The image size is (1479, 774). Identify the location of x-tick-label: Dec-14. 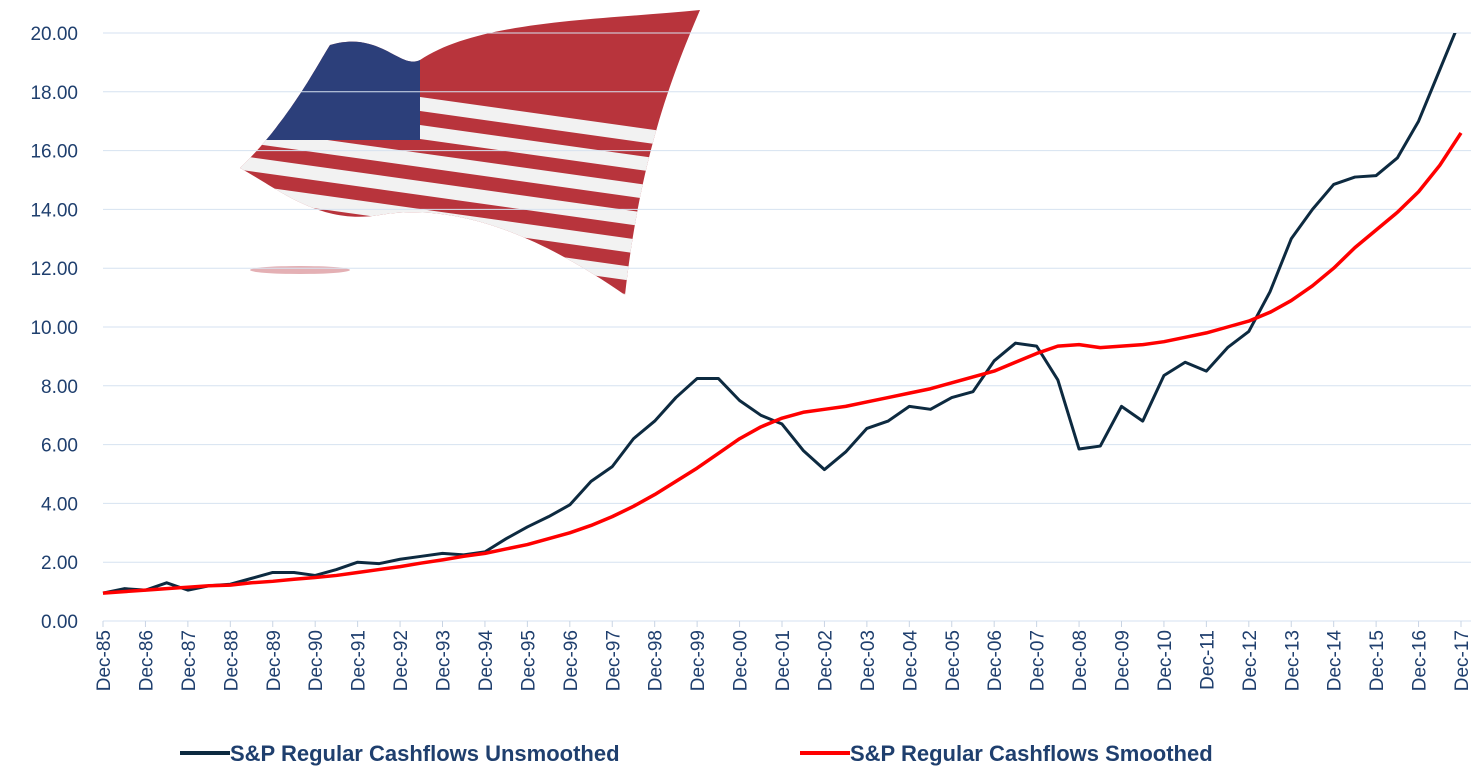
(1335, 661).